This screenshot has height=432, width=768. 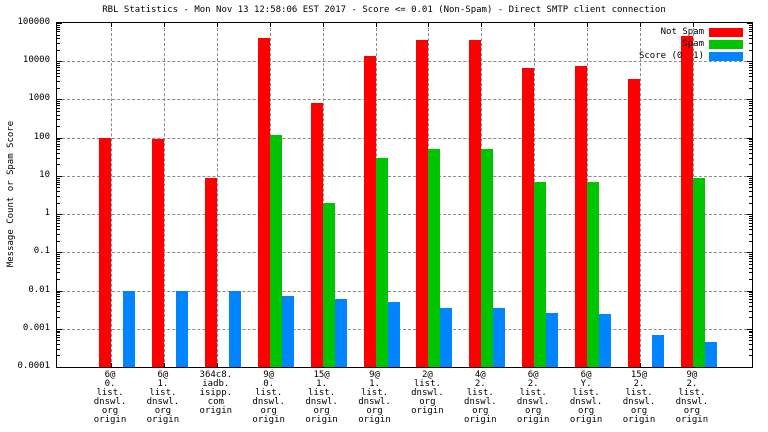 I want to click on y-tick-label: 0.0001, so click(x=33, y=366).